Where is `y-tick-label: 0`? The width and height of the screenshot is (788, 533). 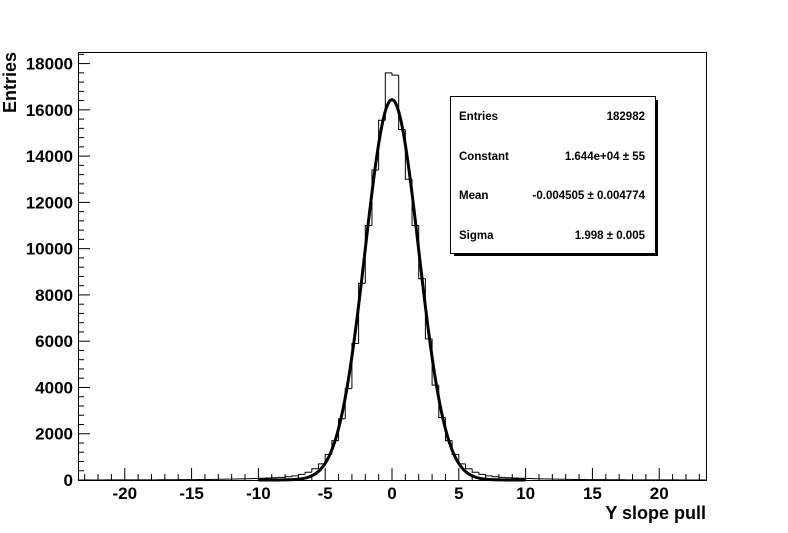 y-tick-label: 0 is located at coordinates (68, 480).